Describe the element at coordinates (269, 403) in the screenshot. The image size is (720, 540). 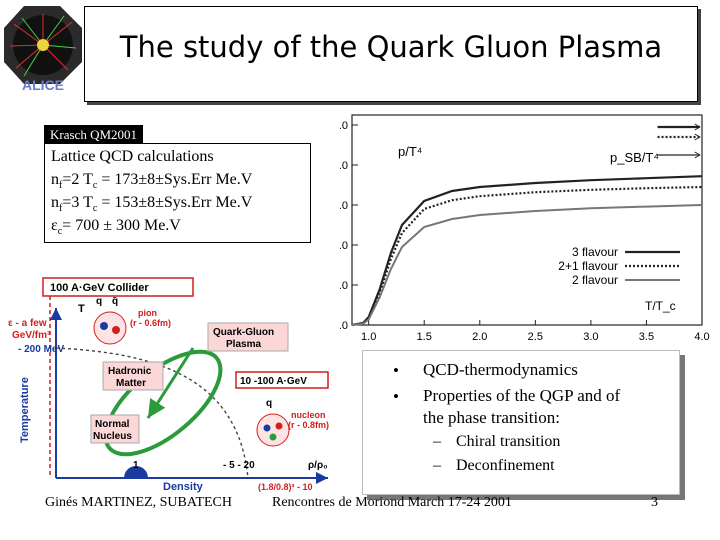
I see `nucleon-quark-label: q` at that location.